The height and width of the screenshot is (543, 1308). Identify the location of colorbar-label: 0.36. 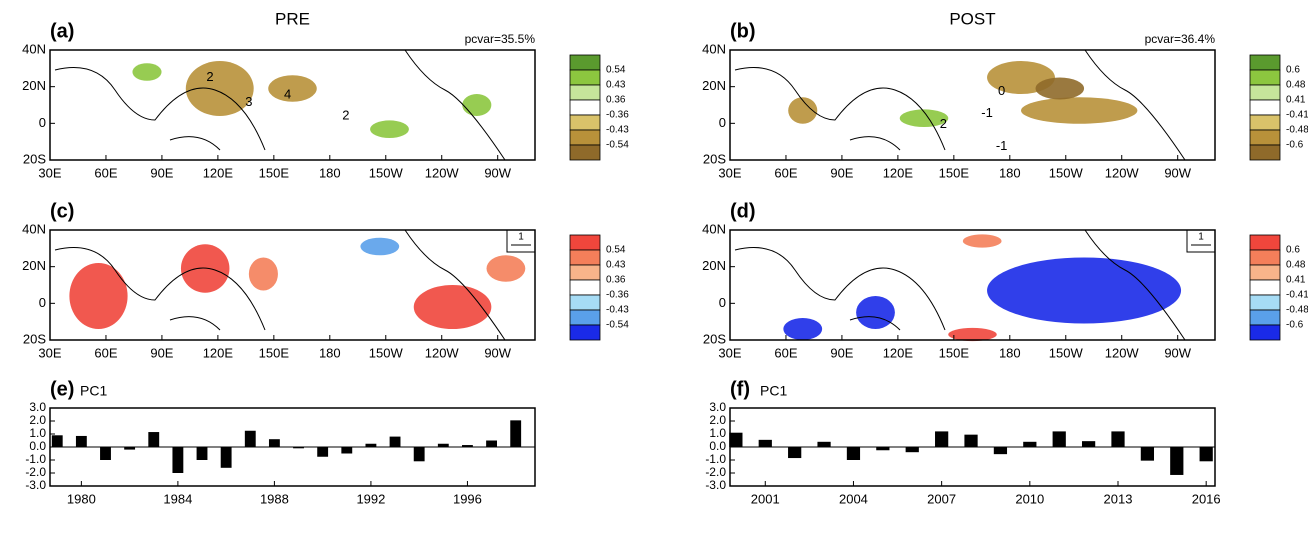
(616, 100).